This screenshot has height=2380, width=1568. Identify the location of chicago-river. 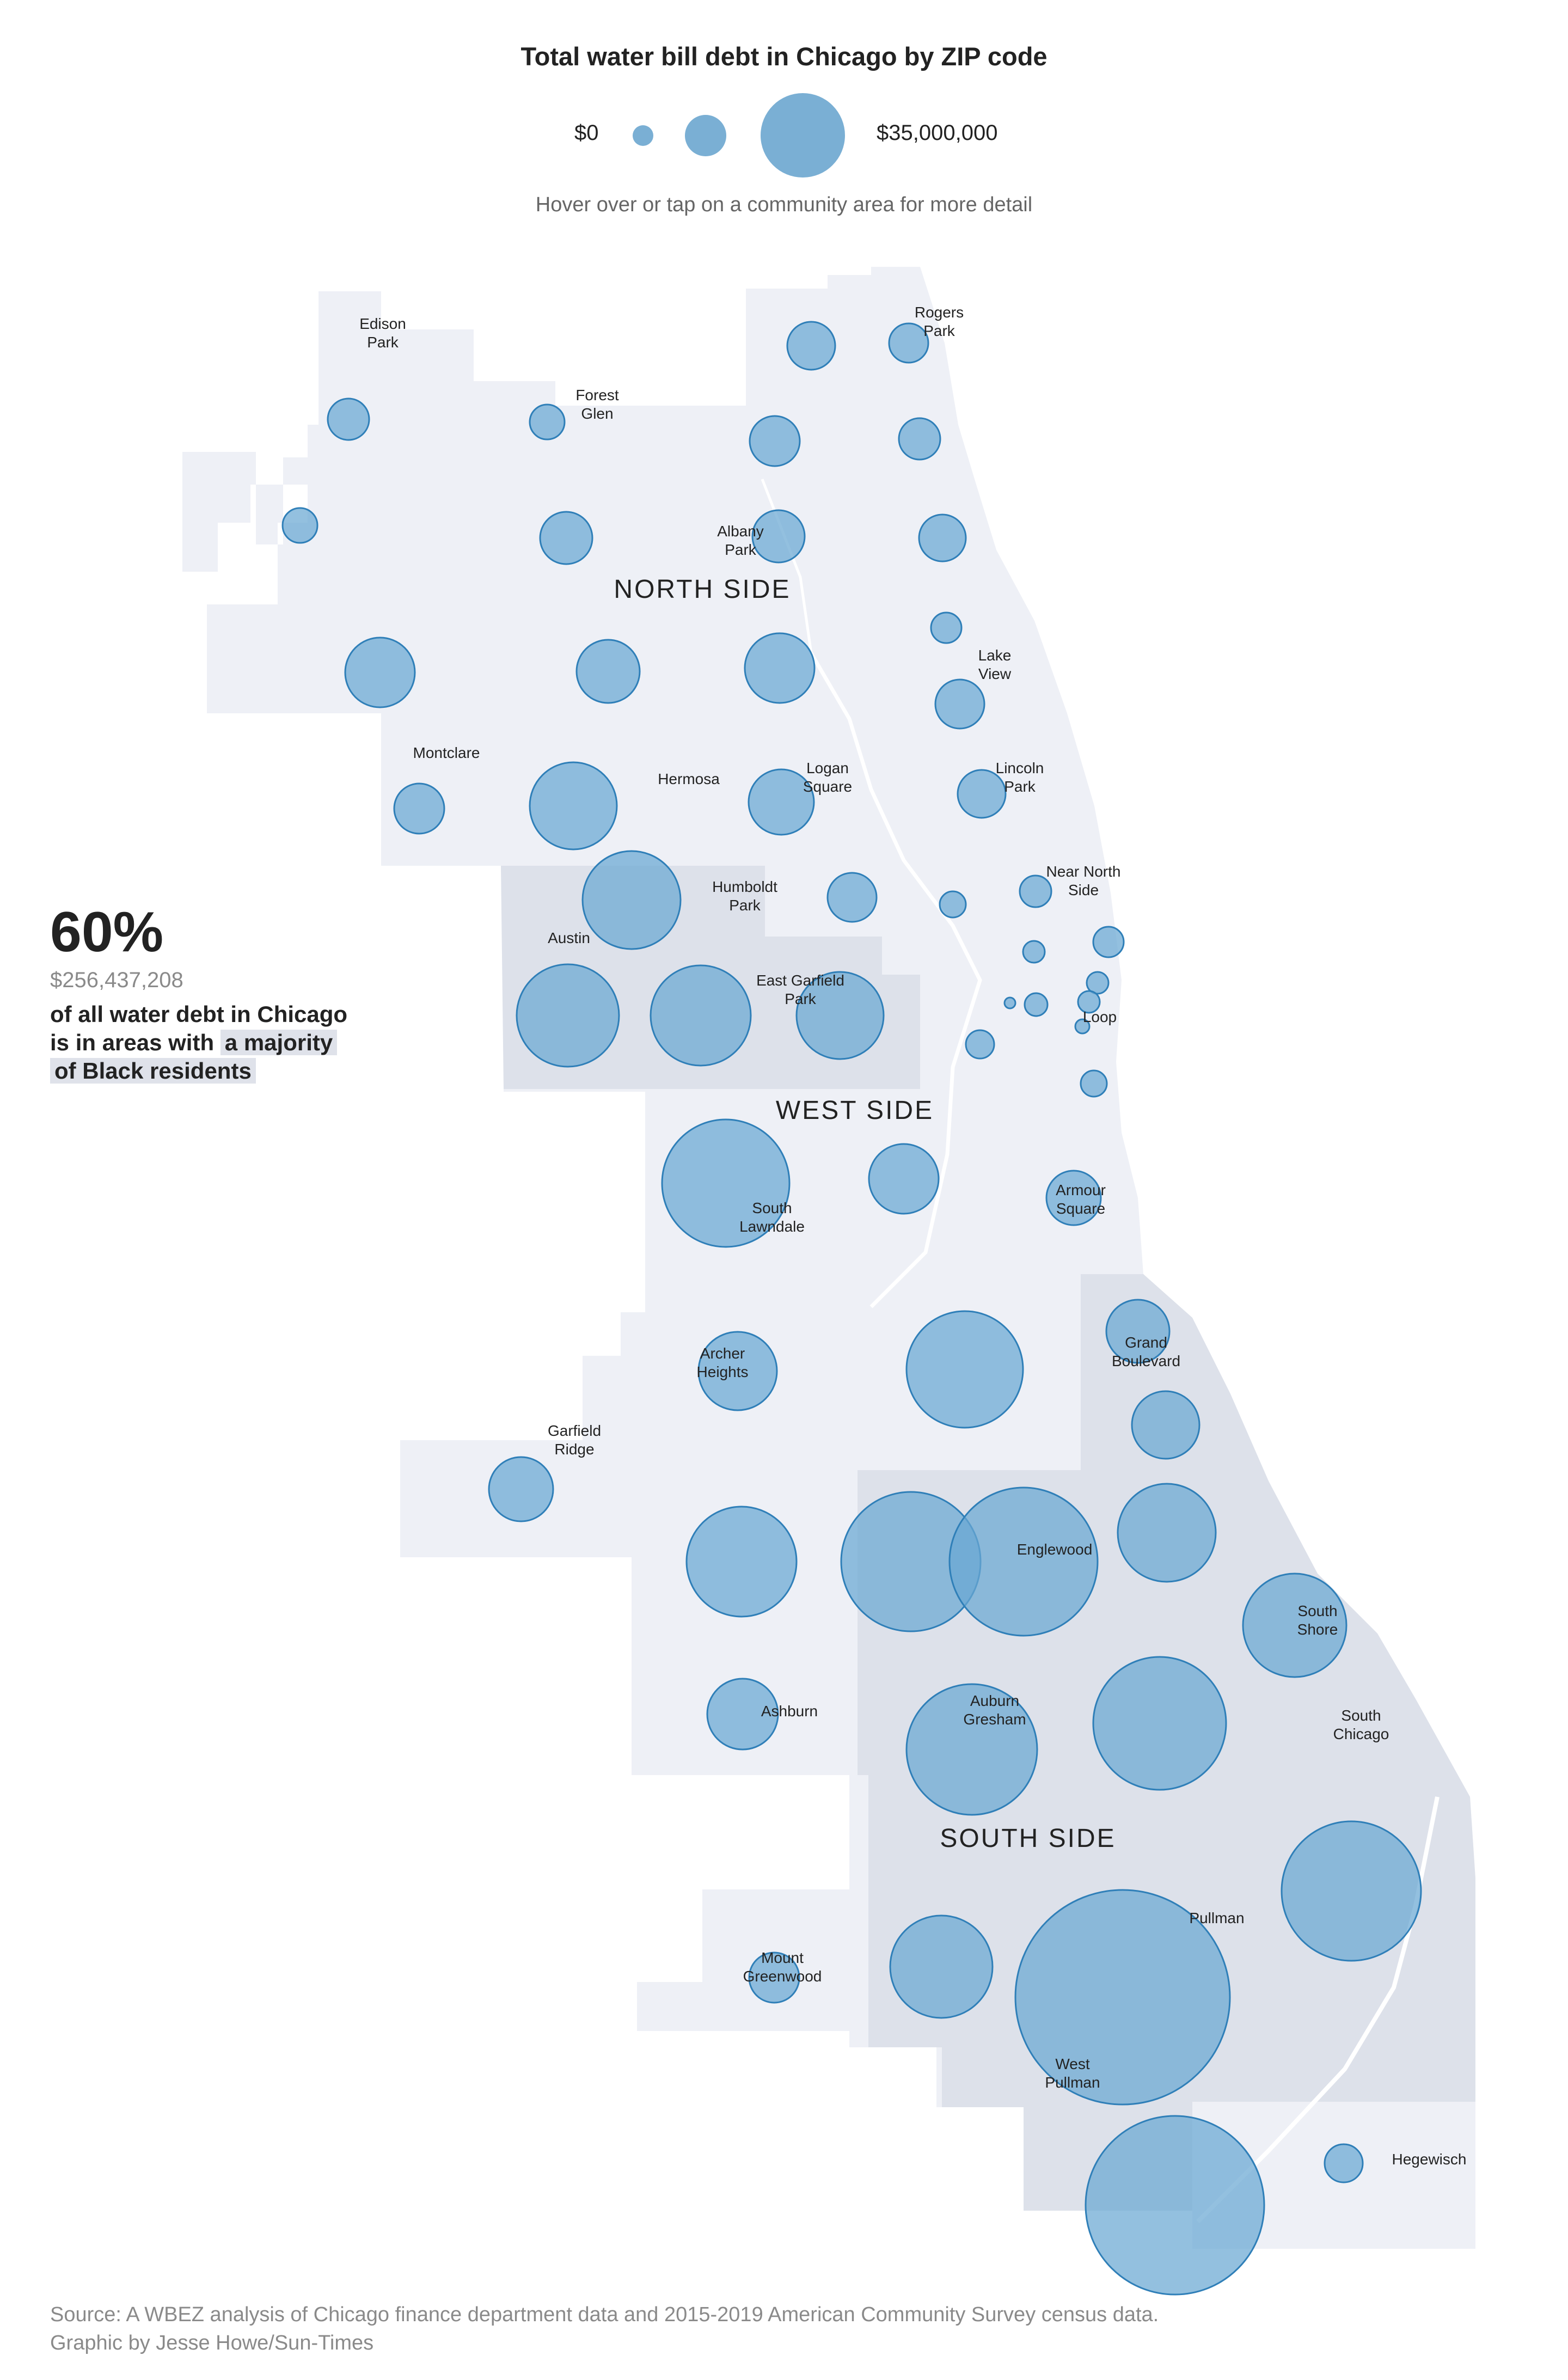
(895, 980).